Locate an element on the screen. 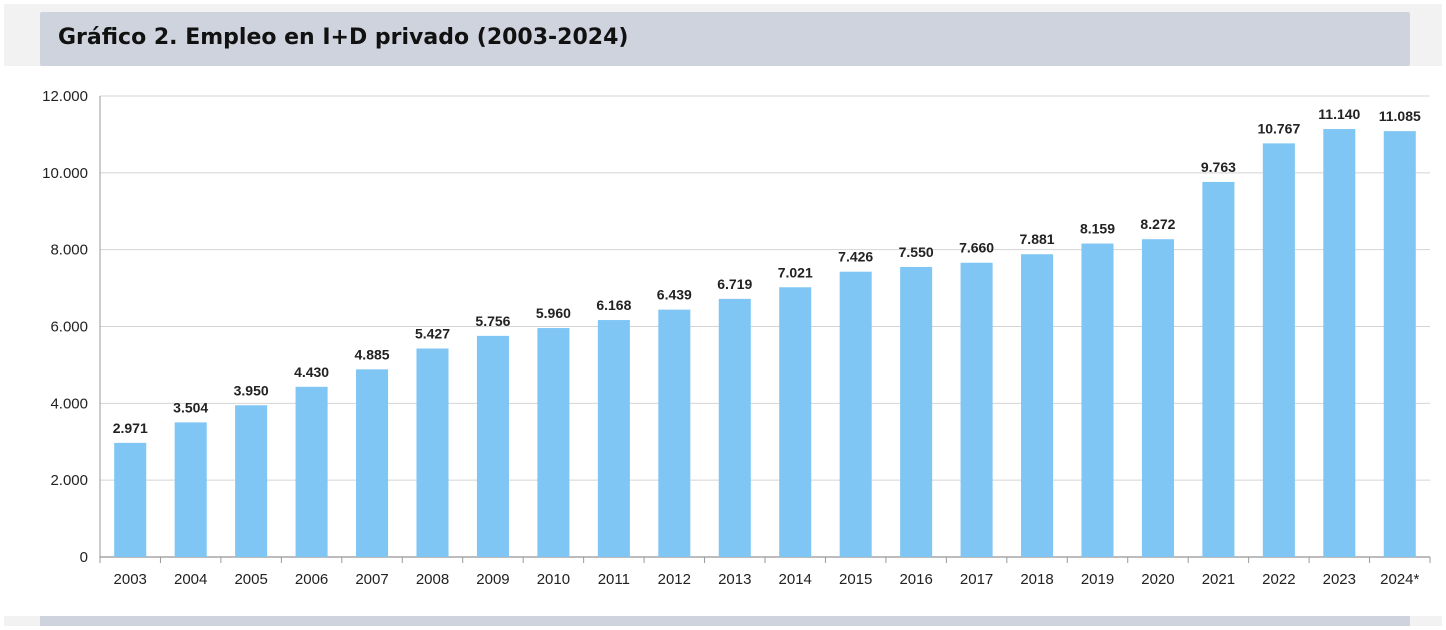 Image resolution: width=1446 pixels, height=630 pixels. x-tick-label: 2004 is located at coordinates (190, 579).